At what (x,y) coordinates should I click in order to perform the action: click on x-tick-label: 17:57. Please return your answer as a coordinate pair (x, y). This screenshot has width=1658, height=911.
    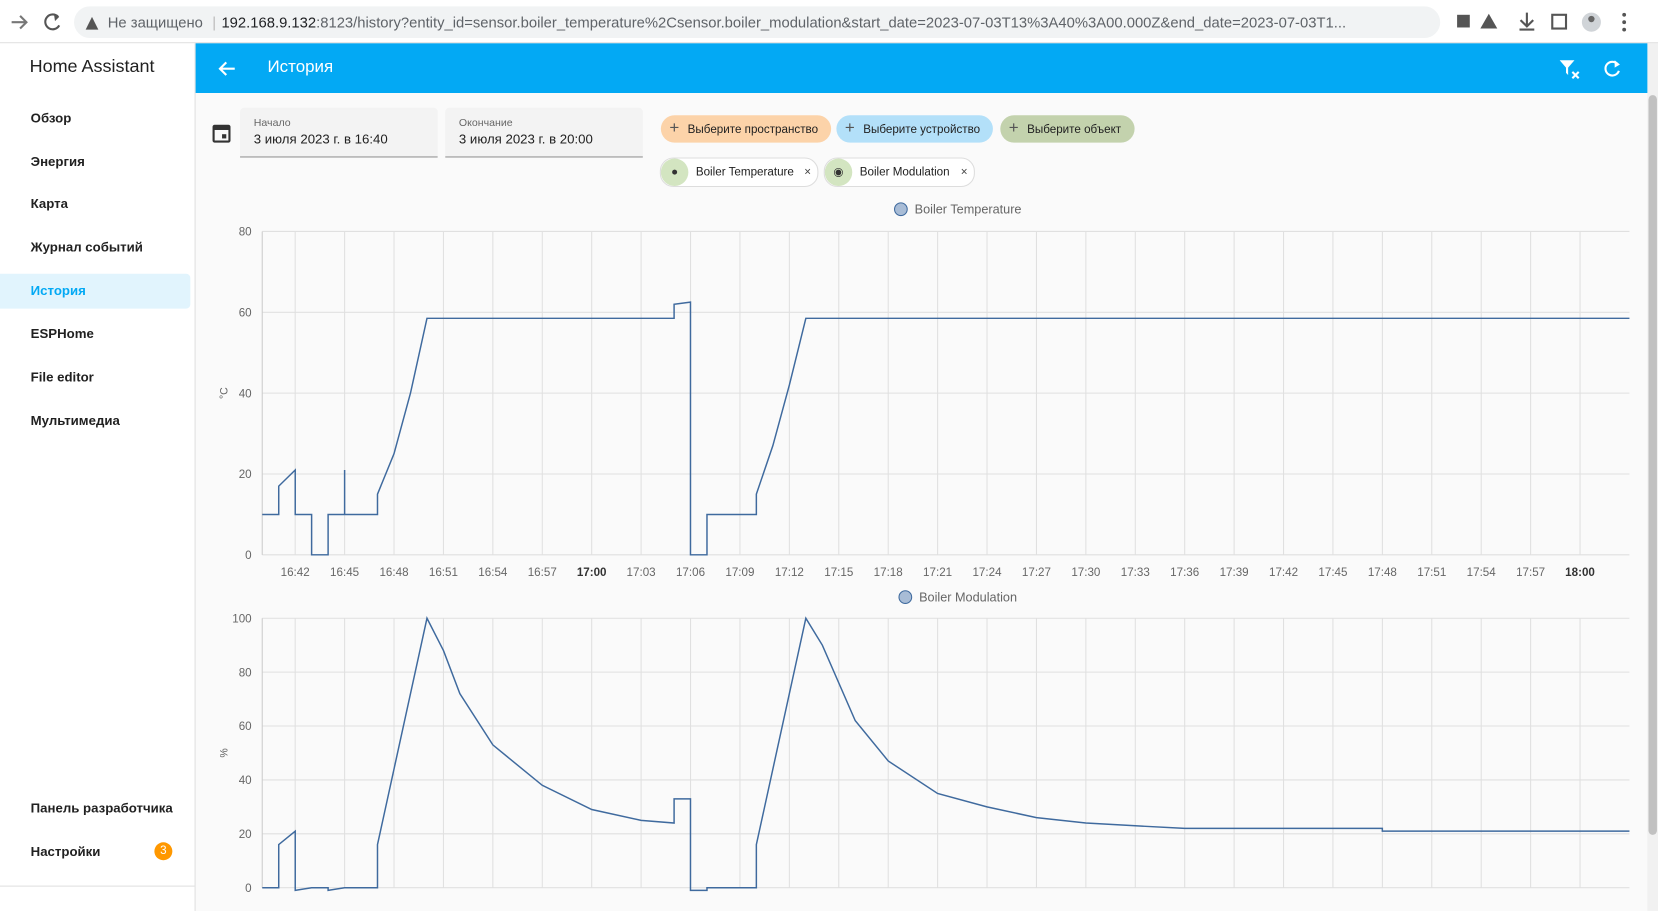
    Looking at the image, I should click on (1530, 572).